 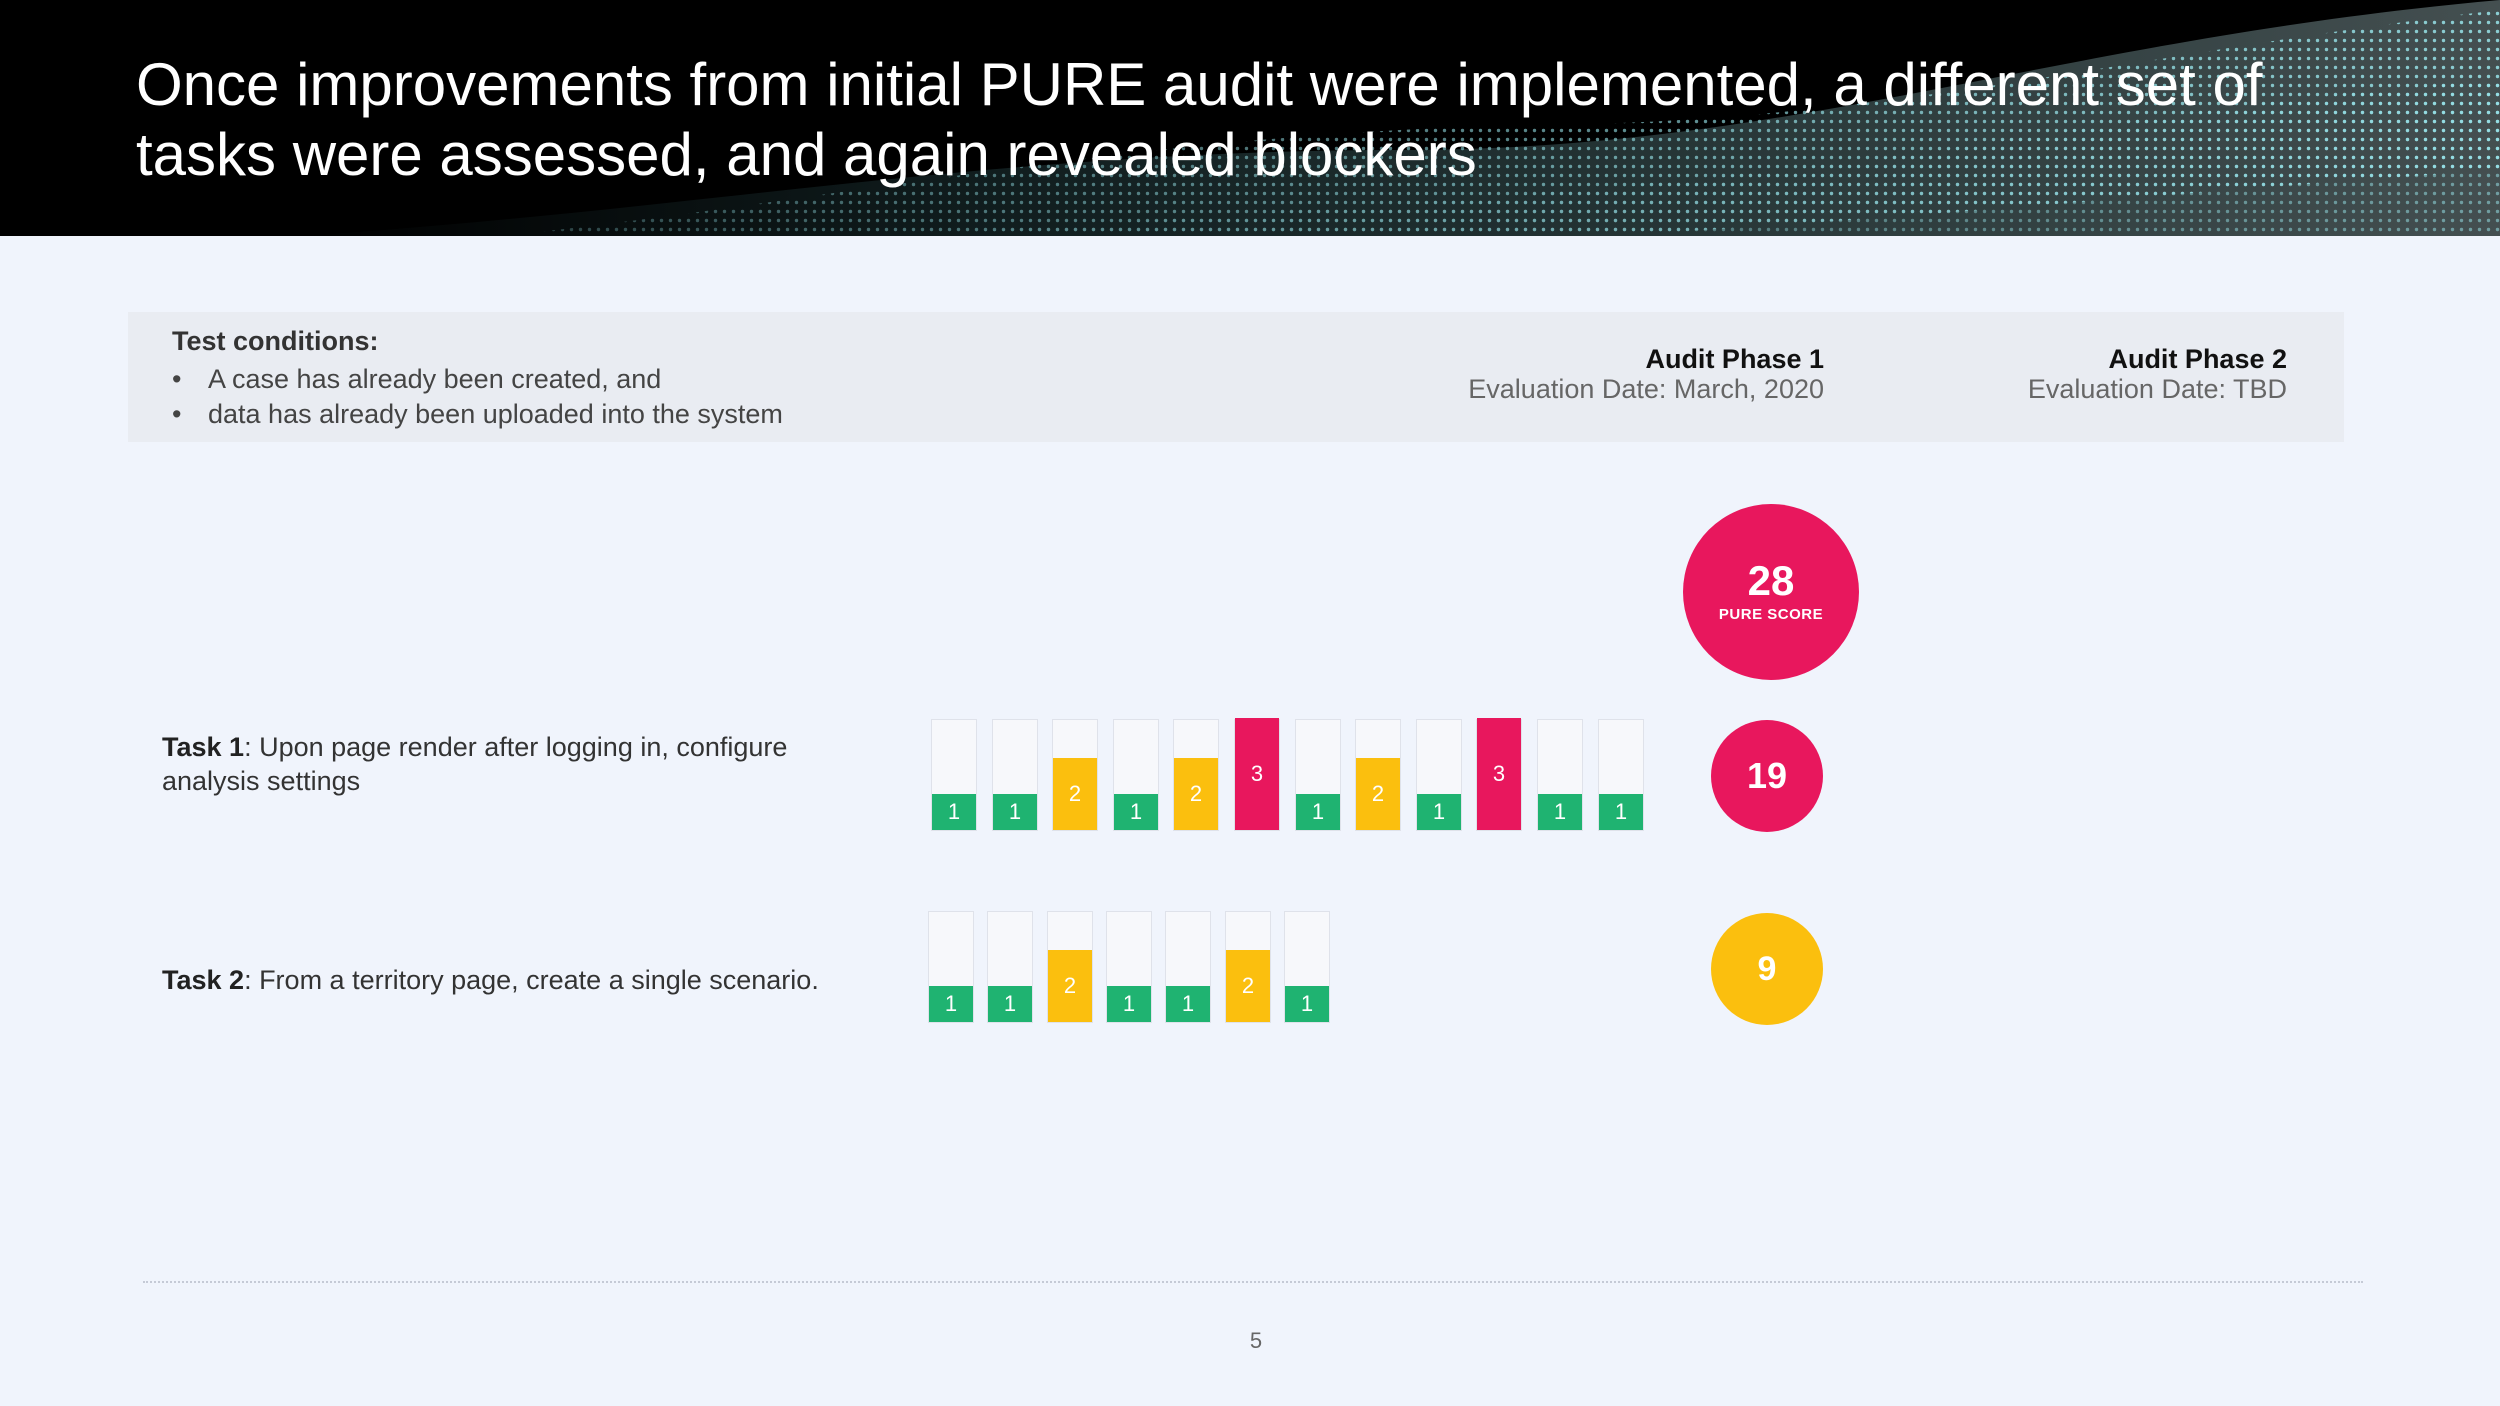 What do you see at coordinates (2197, 359) in the screenshot?
I see `audit-phase-2-title: Audit Phase 2` at bounding box center [2197, 359].